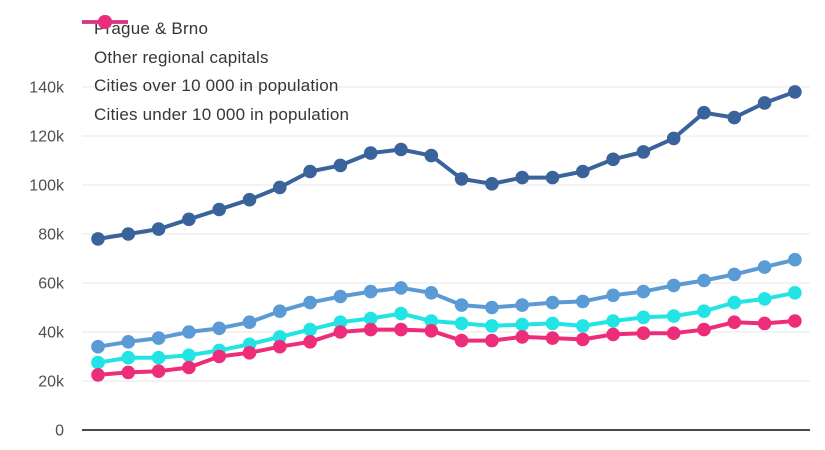 This screenshot has height=450, width=825. Describe the element at coordinates (47, 137) in the screenshot. I see `y-tick-label: 120k` at that location.